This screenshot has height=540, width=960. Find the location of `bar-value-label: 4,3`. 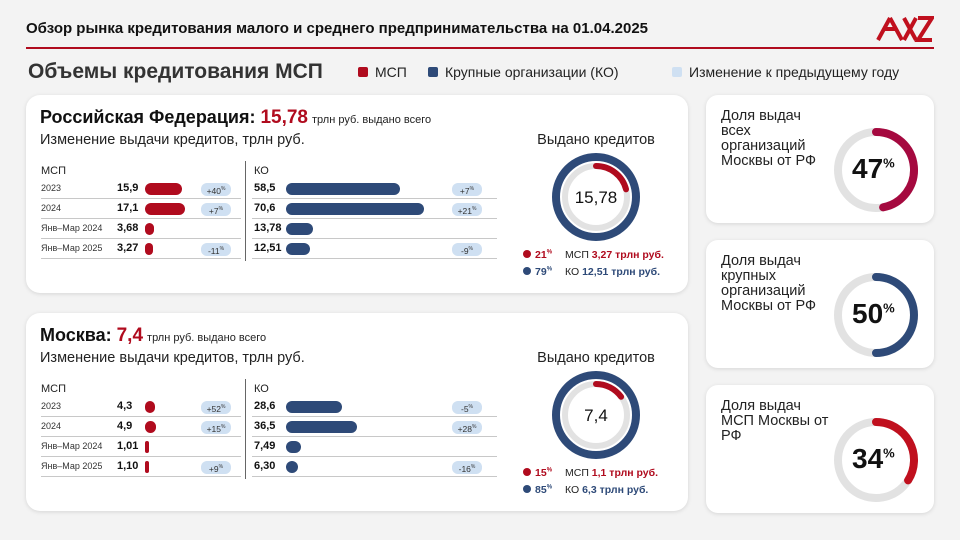

bar-value-label: 4,3 is located at coordinates (125, 406).